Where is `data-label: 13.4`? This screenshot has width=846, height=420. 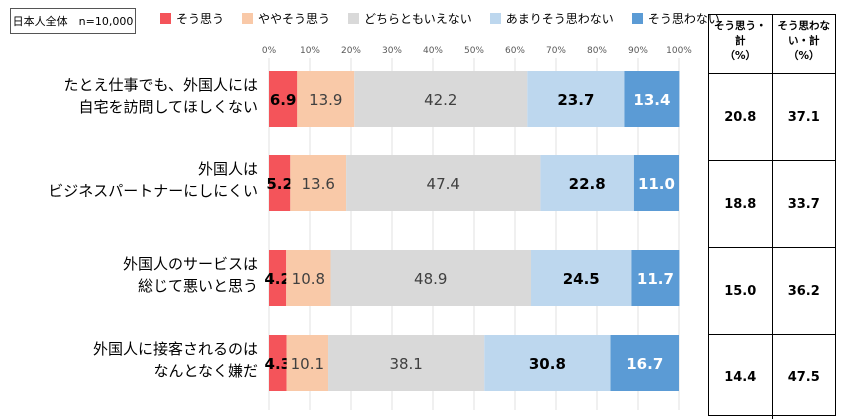 data-label: 13.4 is located at coordinates (651, 100).